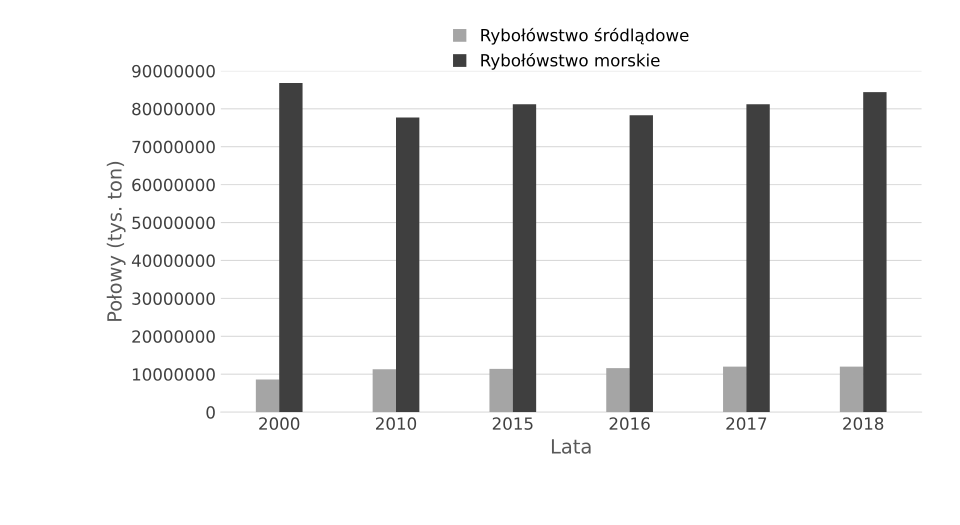 The image size is (960, 525). I want to click on y-tick-label: 10000000, so click(173, 374).